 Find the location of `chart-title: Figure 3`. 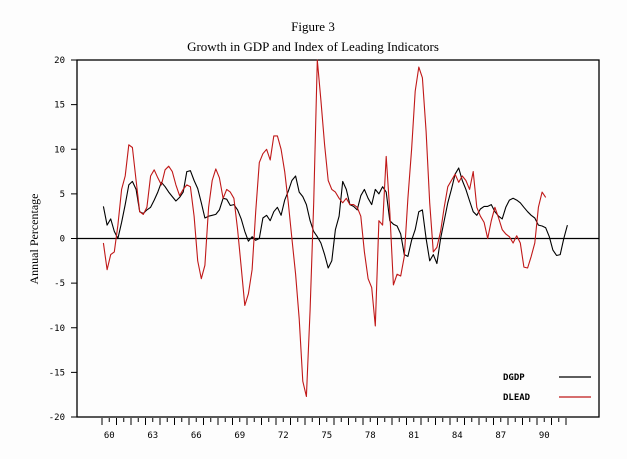

chart-title: Figure 3 is located at coordinates (313, 26).